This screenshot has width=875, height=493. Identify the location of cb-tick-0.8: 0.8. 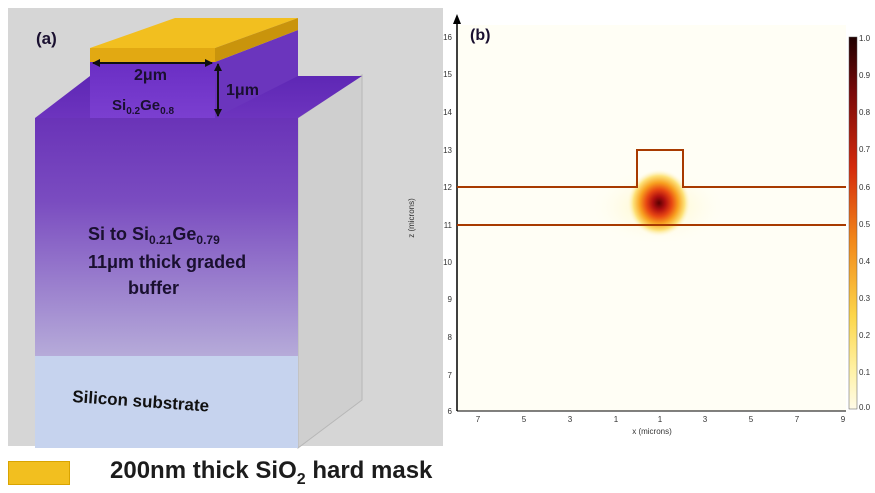
(865, 112).